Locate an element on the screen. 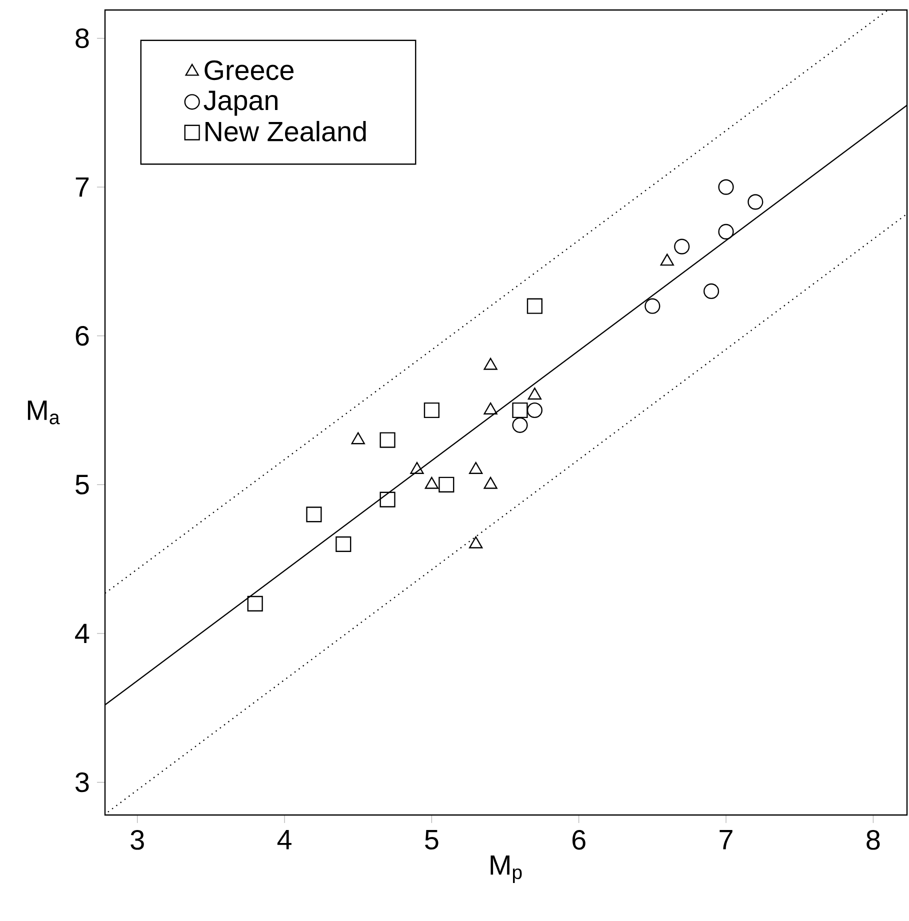 The height and width of the screenshot is (921, 909). legend-label: Japan is located at coordinates (241, 103).